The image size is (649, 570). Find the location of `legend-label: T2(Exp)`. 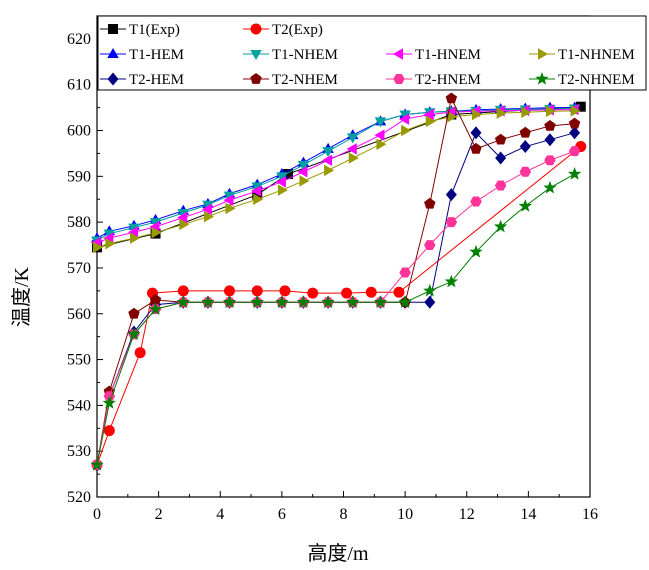

legend-label: T2(Exp) is located at coordinates (297, 30).